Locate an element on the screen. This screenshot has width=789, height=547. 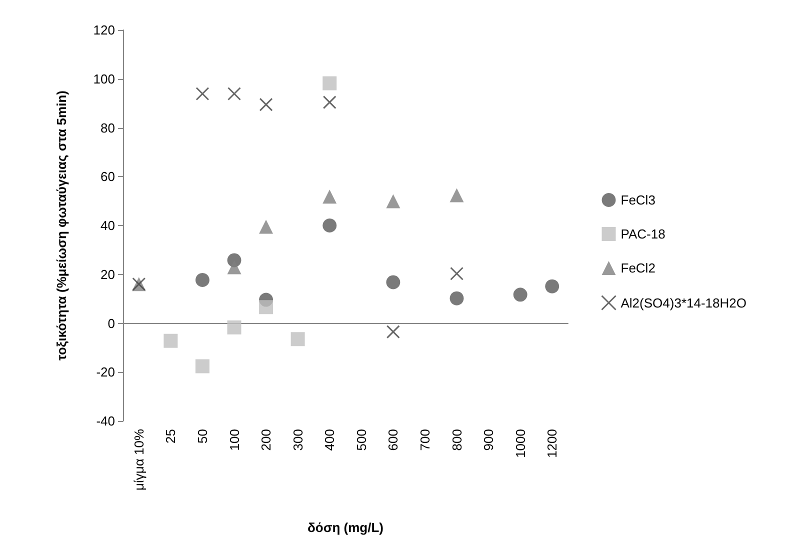
x-axis-title: δόση (mg/L) is located at coordinates (346, 527).